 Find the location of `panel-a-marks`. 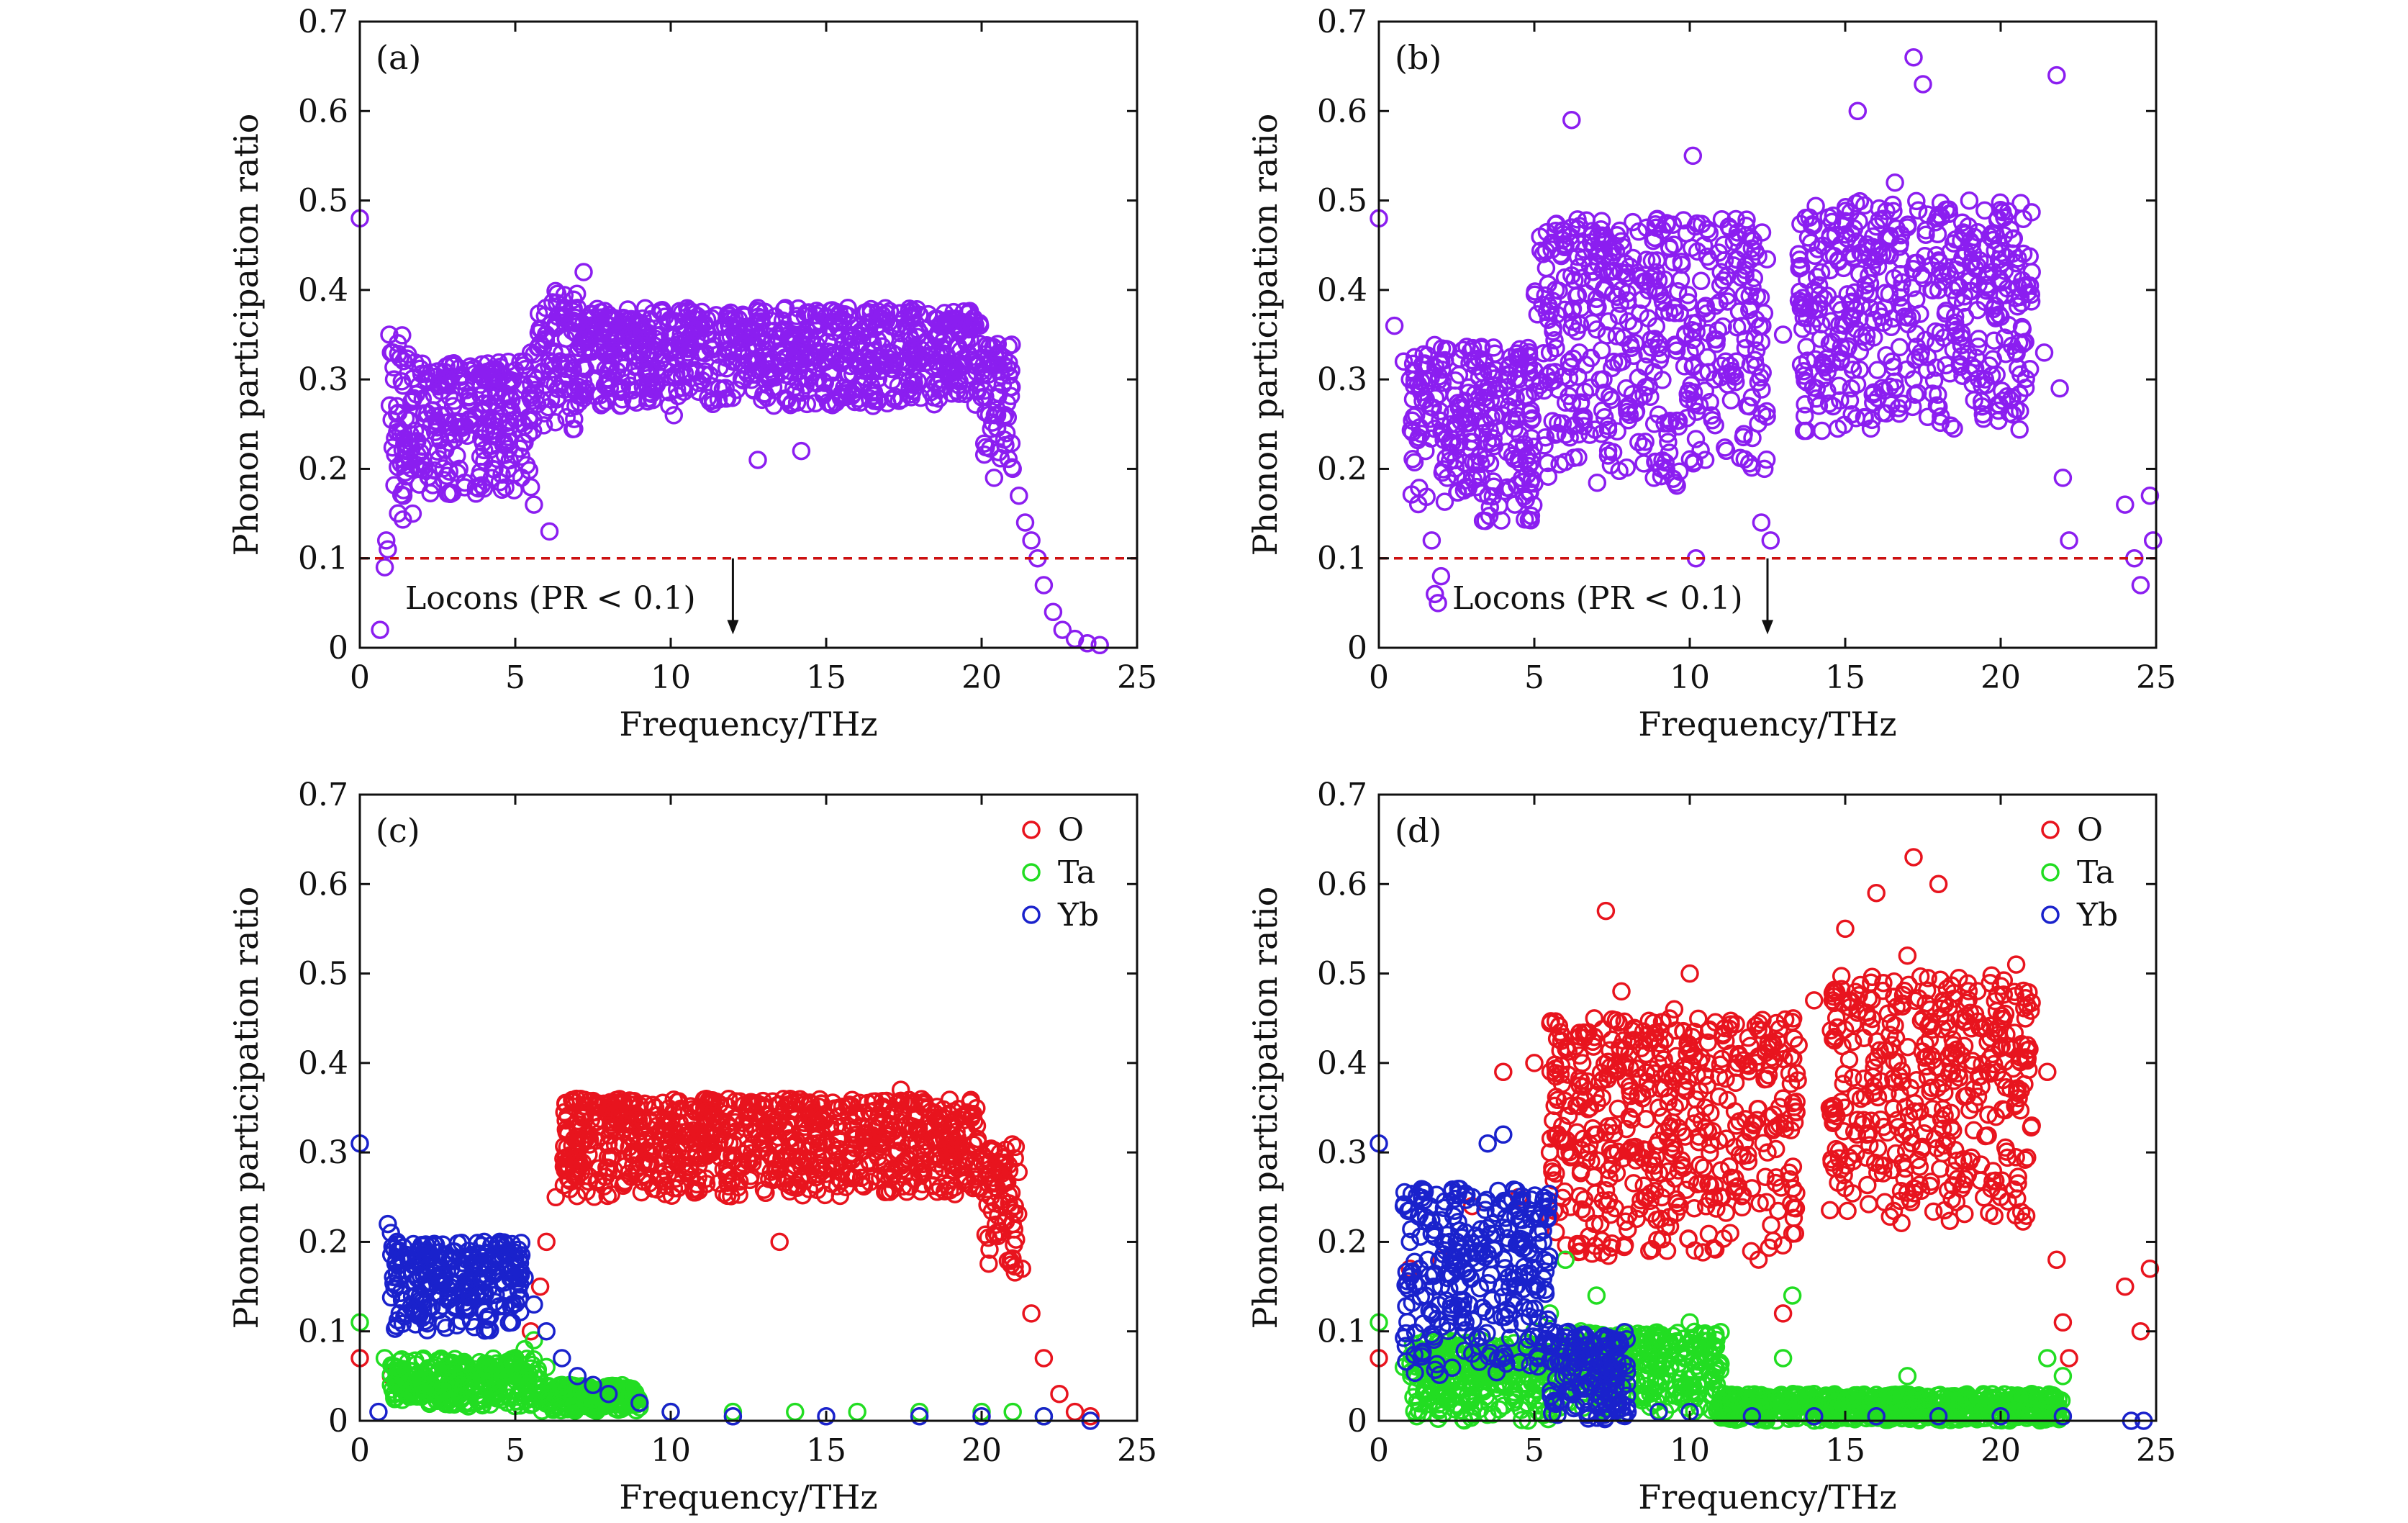

panel-a-marks is located at coordinates (743, 432).